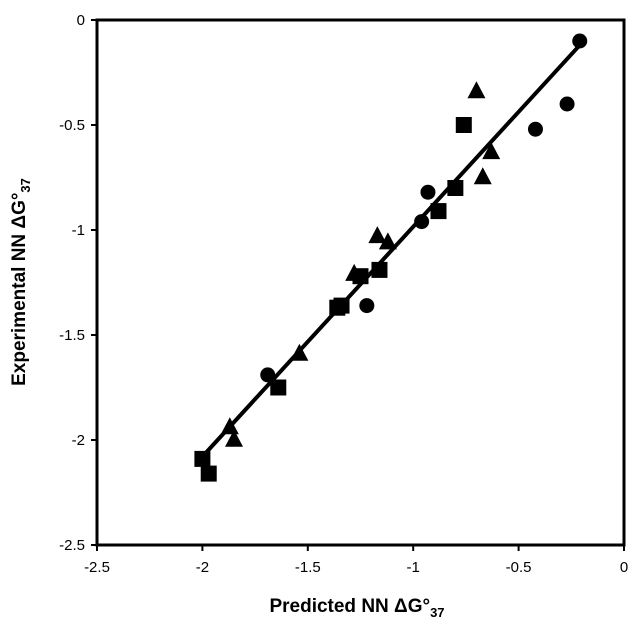 This screenshot has height=630, width=630. I want to click on y-tick-label: -2, so click(78, 440).